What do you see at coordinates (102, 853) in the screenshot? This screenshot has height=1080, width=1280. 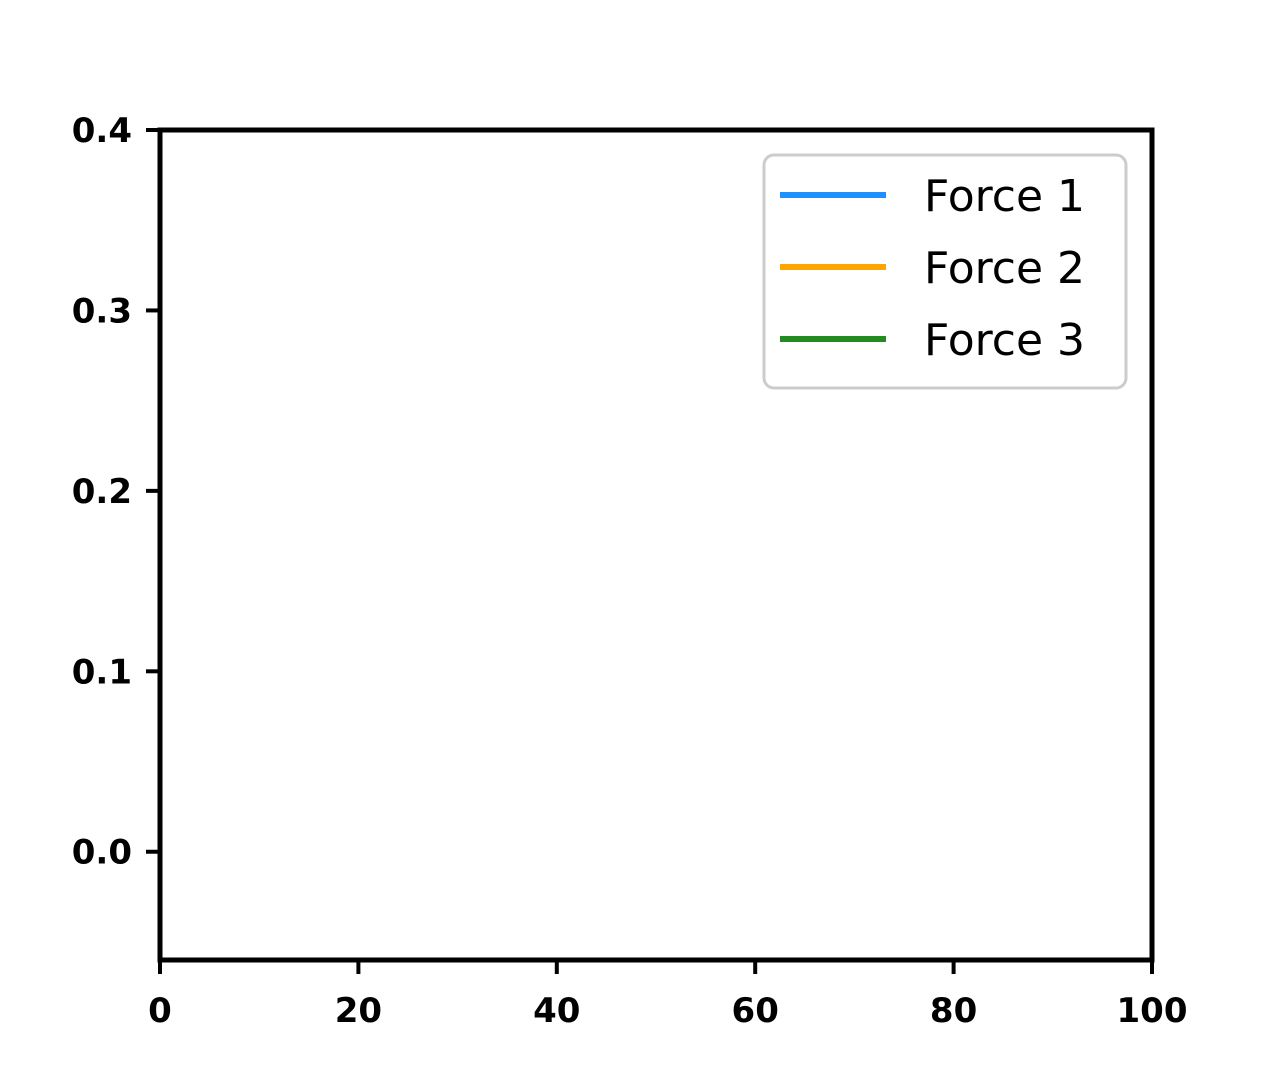 I see `y-tick-label: 0.0` at bounding box center [102, 853].